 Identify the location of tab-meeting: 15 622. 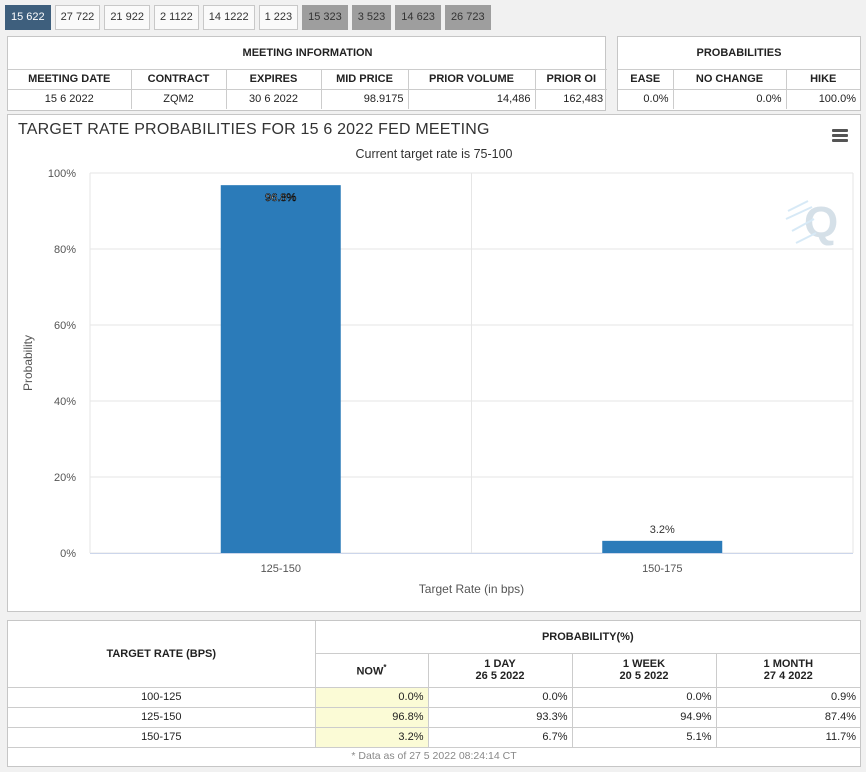
(28, 17).